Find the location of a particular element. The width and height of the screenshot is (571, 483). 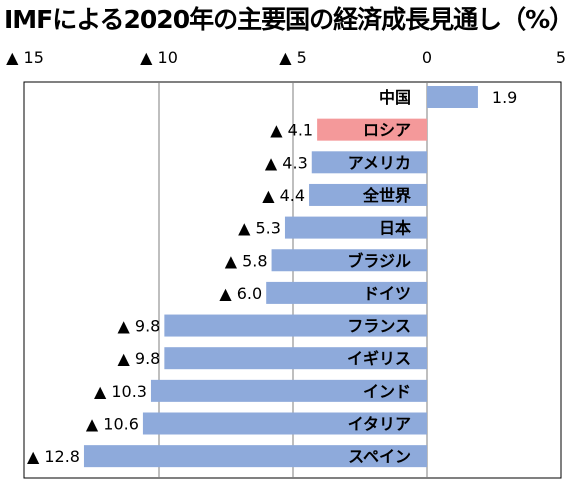

category-label: 全世界 is located at coordinates (386, 195).